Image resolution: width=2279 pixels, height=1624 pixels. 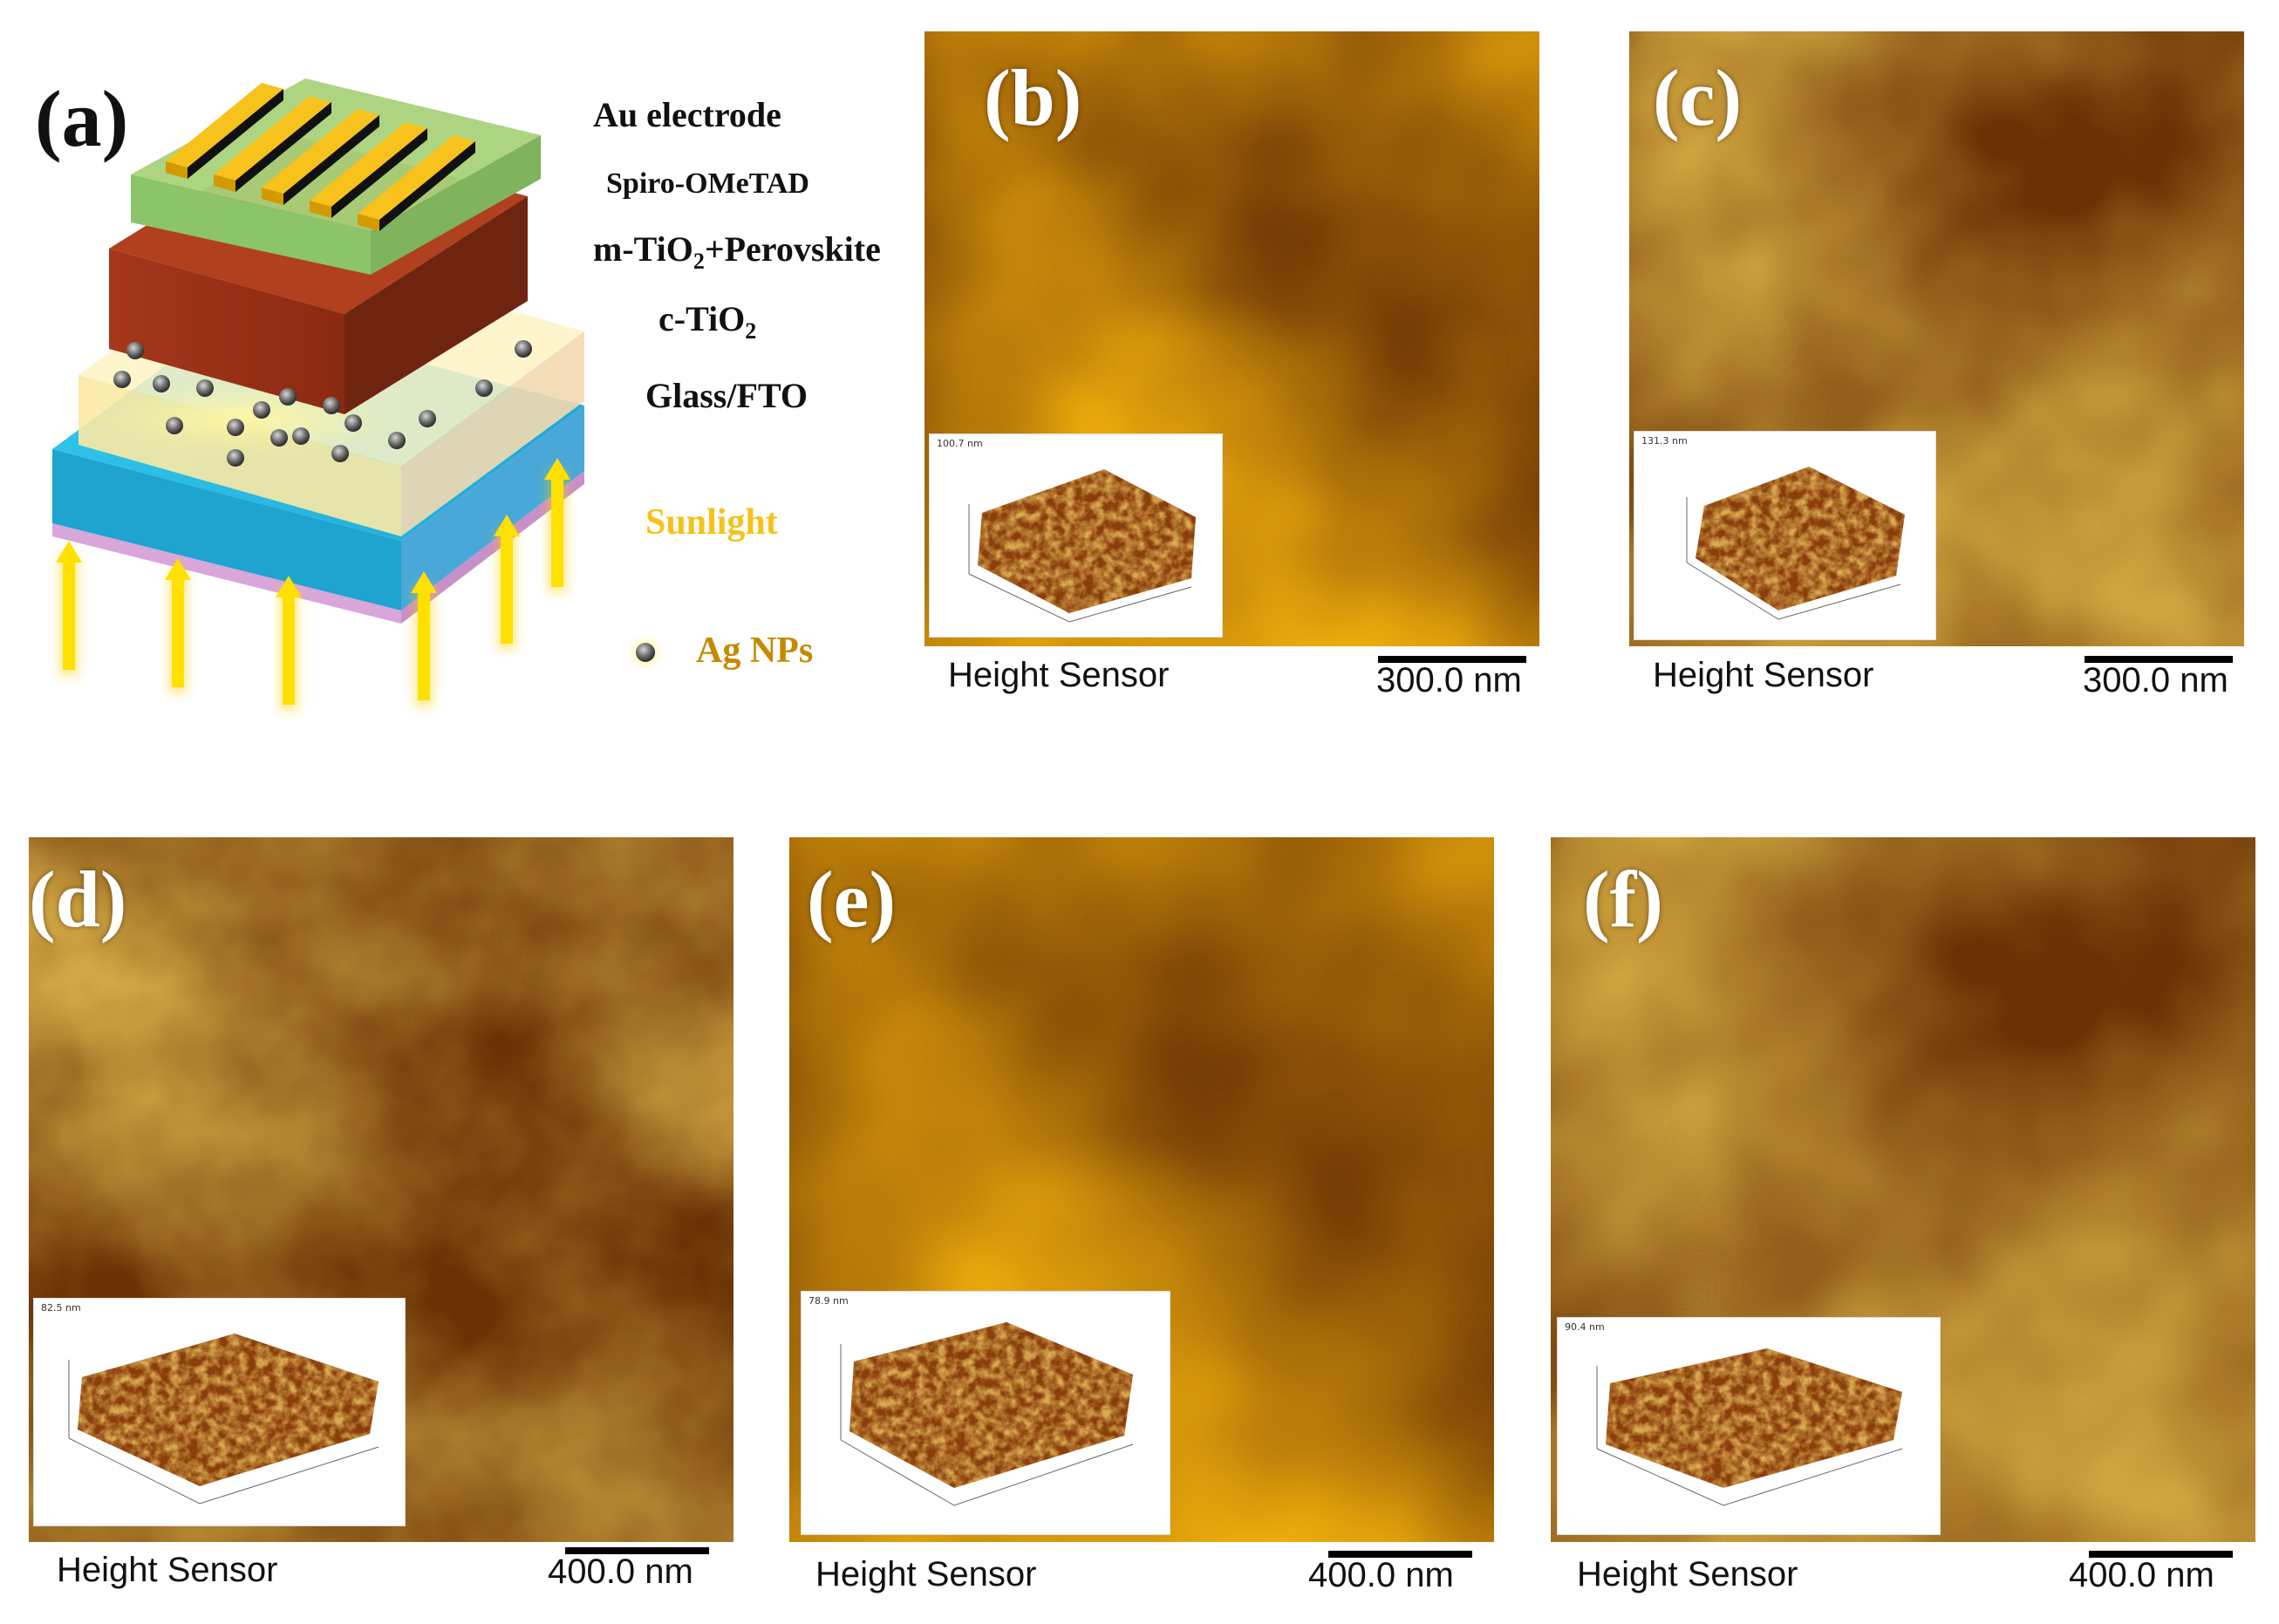 What do you see at coordinates (1687, 1574) in the screenshot?
I see `caption-f: Height Sensor` at bounding box center [1687, 1574].